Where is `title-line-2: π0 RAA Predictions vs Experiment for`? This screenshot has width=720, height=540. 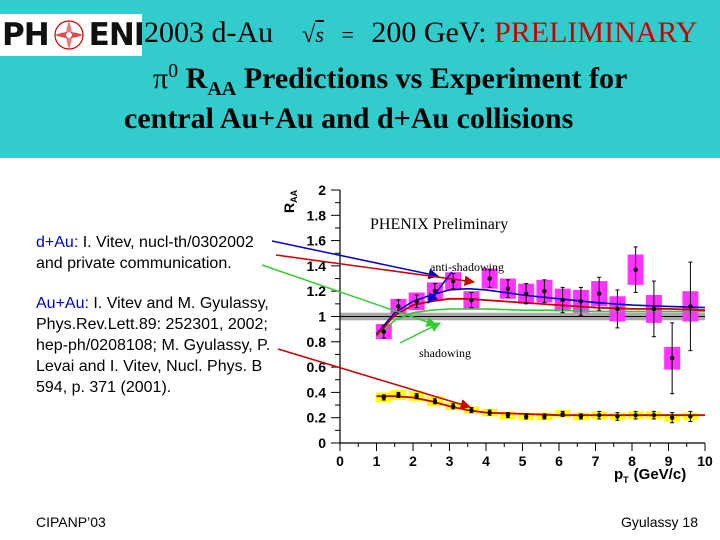 title-line-2: π0 RAA Predictions vs Experiment for is located at coordinates (390, 80).